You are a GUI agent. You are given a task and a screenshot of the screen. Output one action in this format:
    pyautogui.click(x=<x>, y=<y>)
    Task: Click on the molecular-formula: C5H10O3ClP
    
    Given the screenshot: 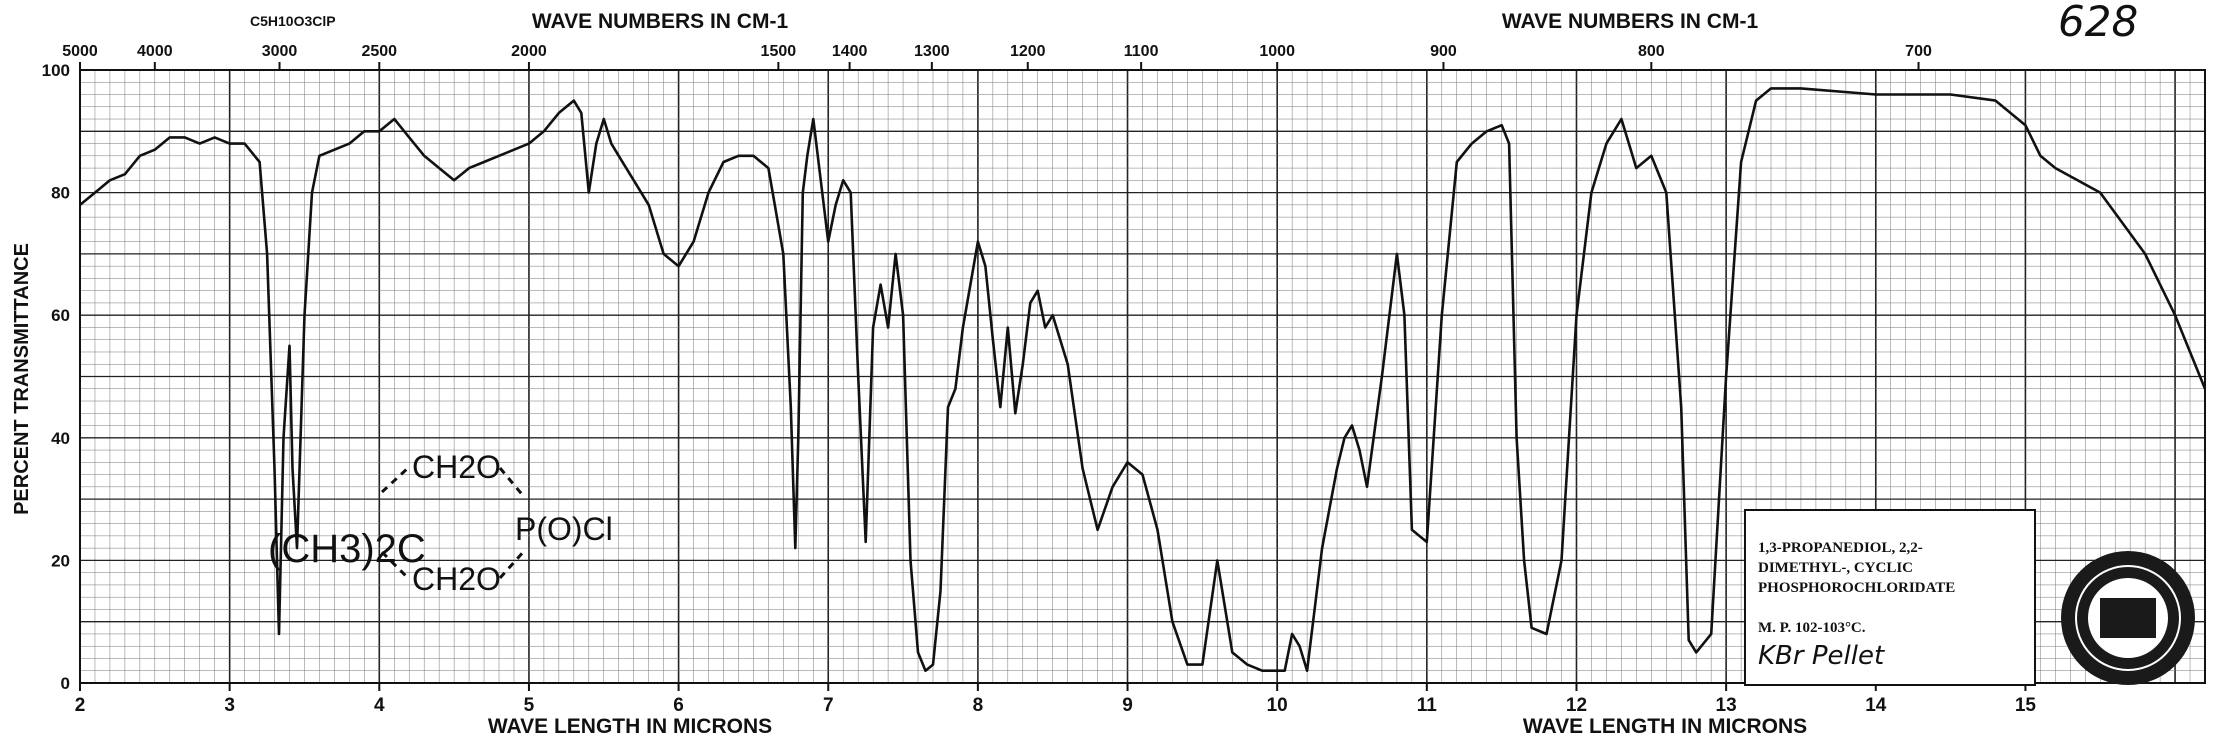 What is the action you would take?
    pyautogui.click(x=293, y=21)
    